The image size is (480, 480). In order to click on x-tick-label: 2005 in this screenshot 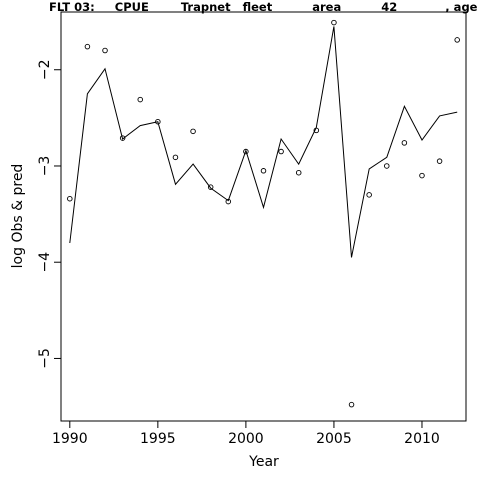, I will do `click(334, 439)`.